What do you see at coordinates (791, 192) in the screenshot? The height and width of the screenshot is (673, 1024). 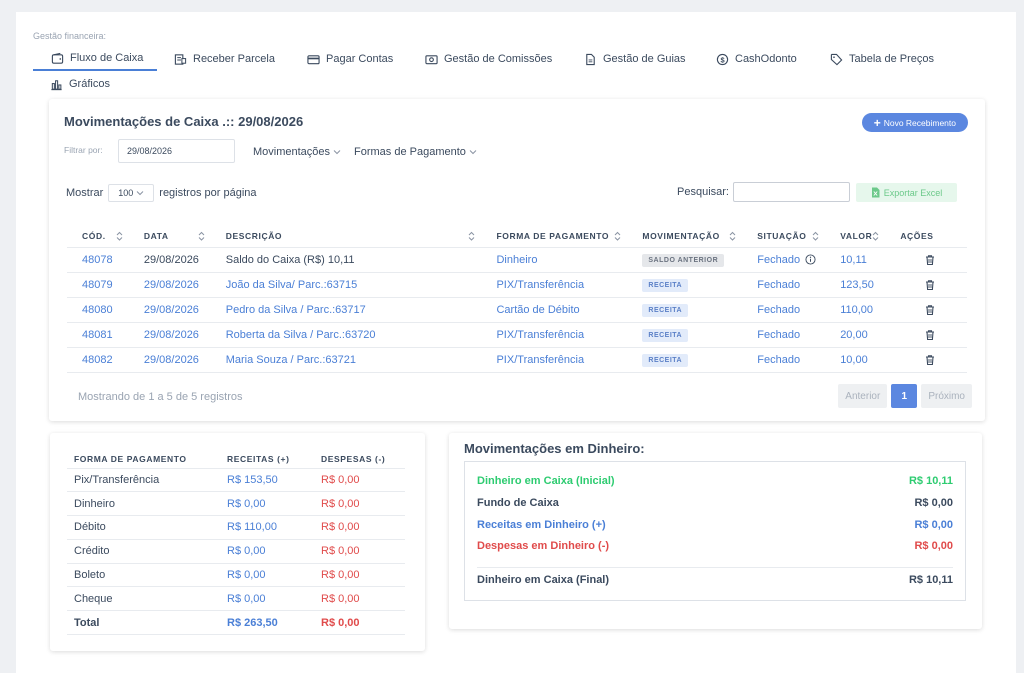 I see `search-input` at bounding box center [791, 192].